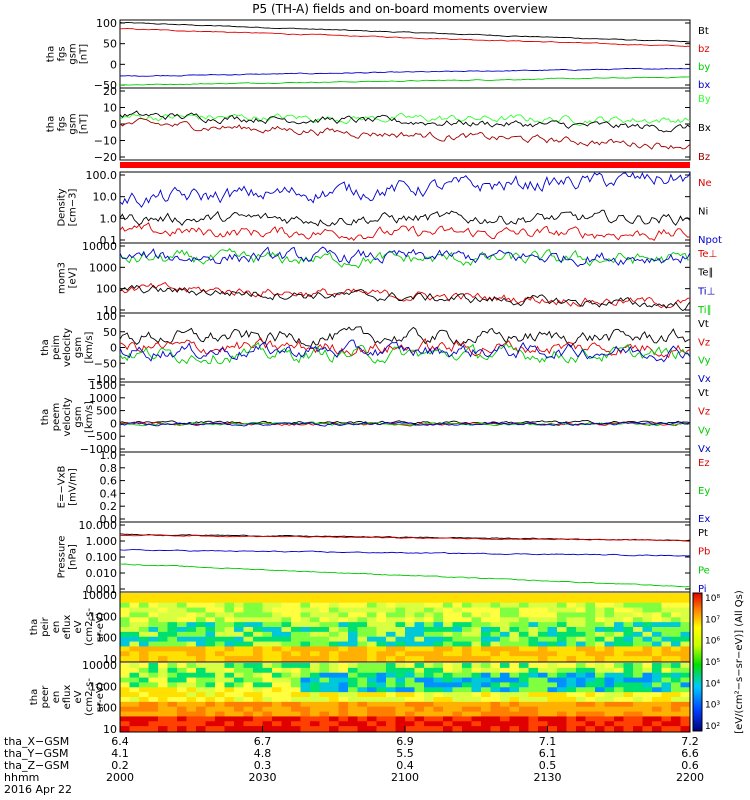 The height and width of the screenshot is (800, 750). I want to click on panel-1-ylabel: thafgsgsm[nT], so click(68, 53).